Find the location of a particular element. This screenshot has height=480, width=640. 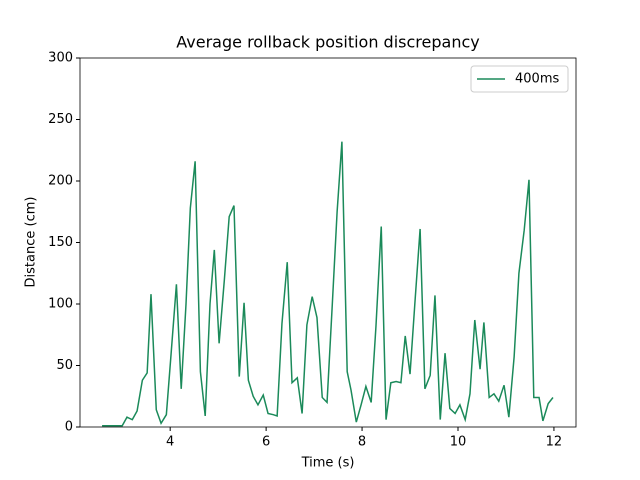

x-tick-label: 6 is located at coordinates (266, 442).